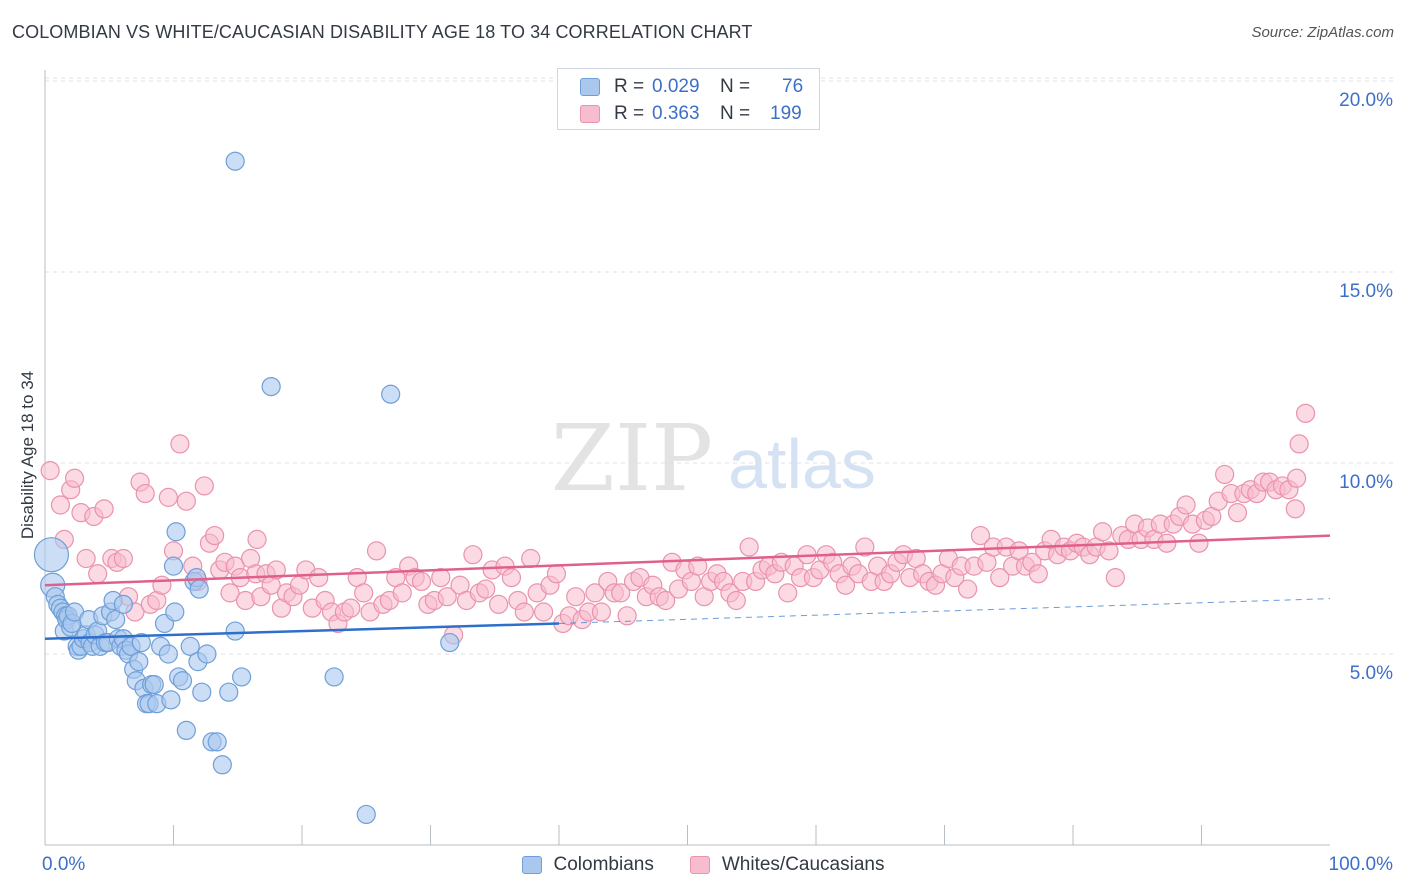 The height and width of the screenshot is (892, 1406). Describe the element at coordinates (1371, 673) in the screenshot. I see `y-tick-label: 5.0%` at that location.